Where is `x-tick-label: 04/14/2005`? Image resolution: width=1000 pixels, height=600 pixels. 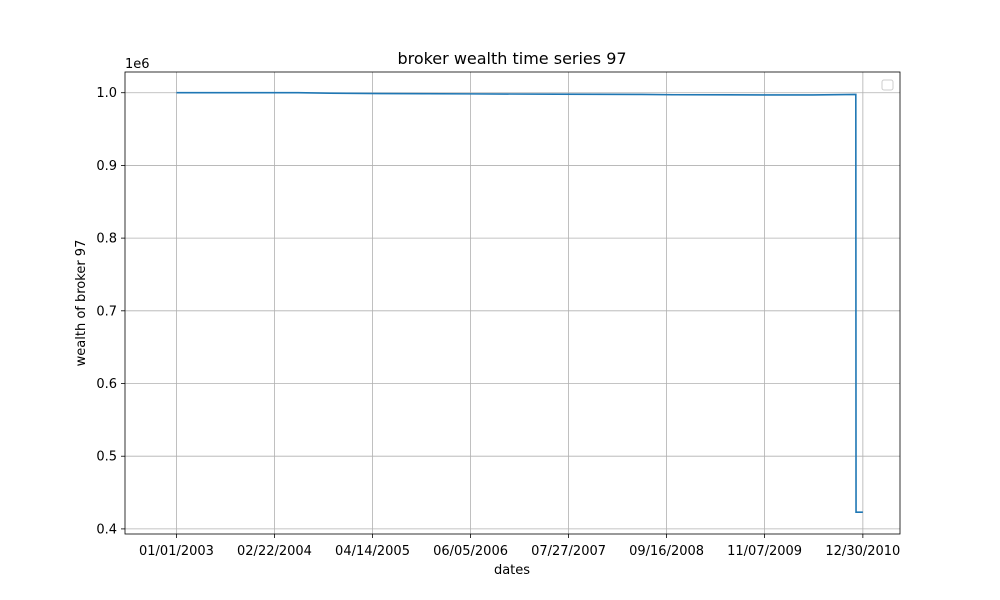 x-tick-label: 04/14/2005 is located at coordinates (372, 551).